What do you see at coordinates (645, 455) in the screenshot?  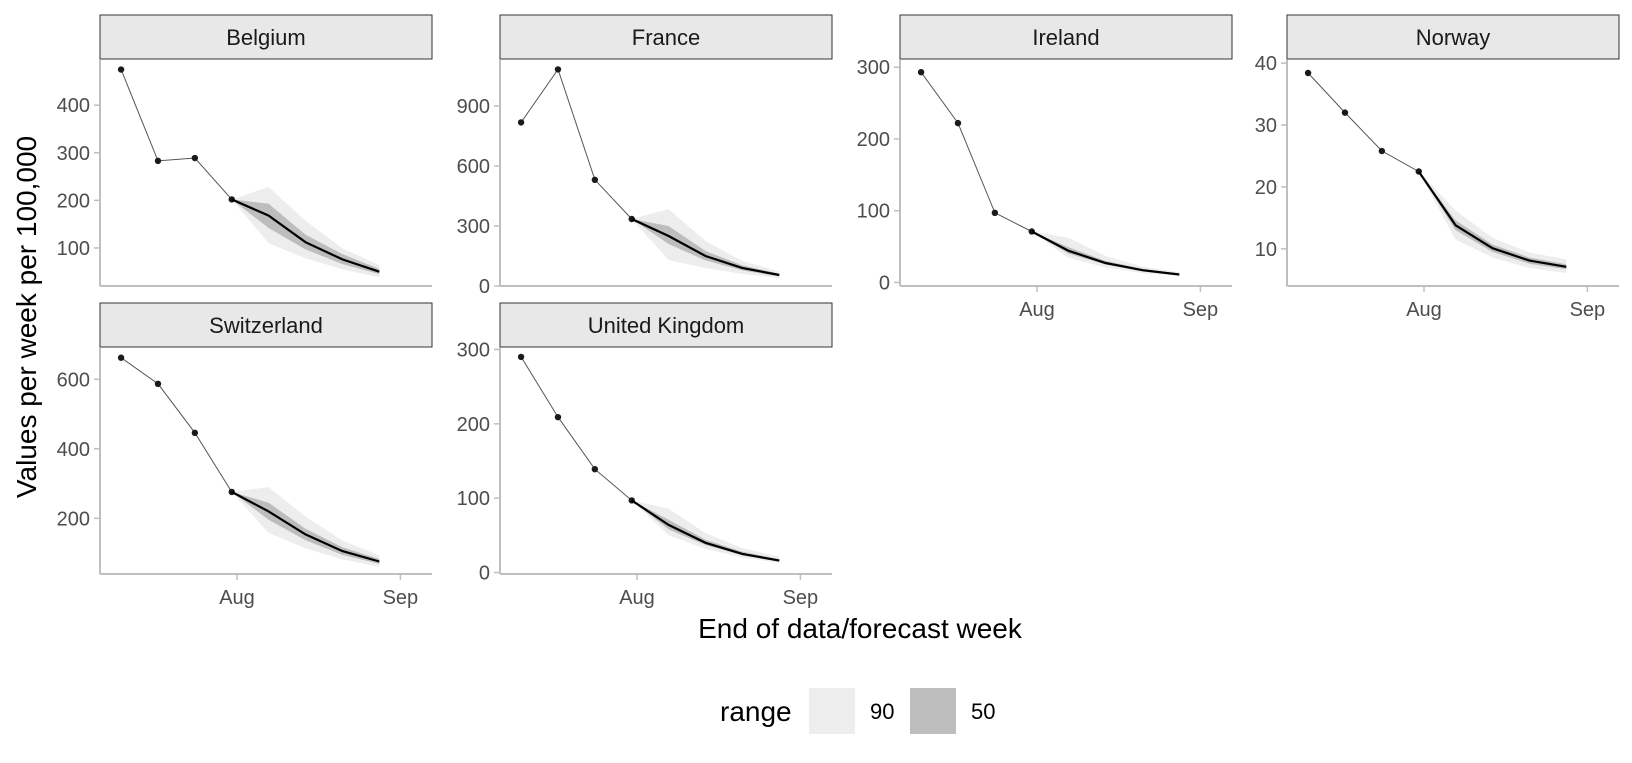 I see `panel-united-kingdom: United Kingdom 0 100 200 300 Aug Sep` at bounding box center [645, 455].